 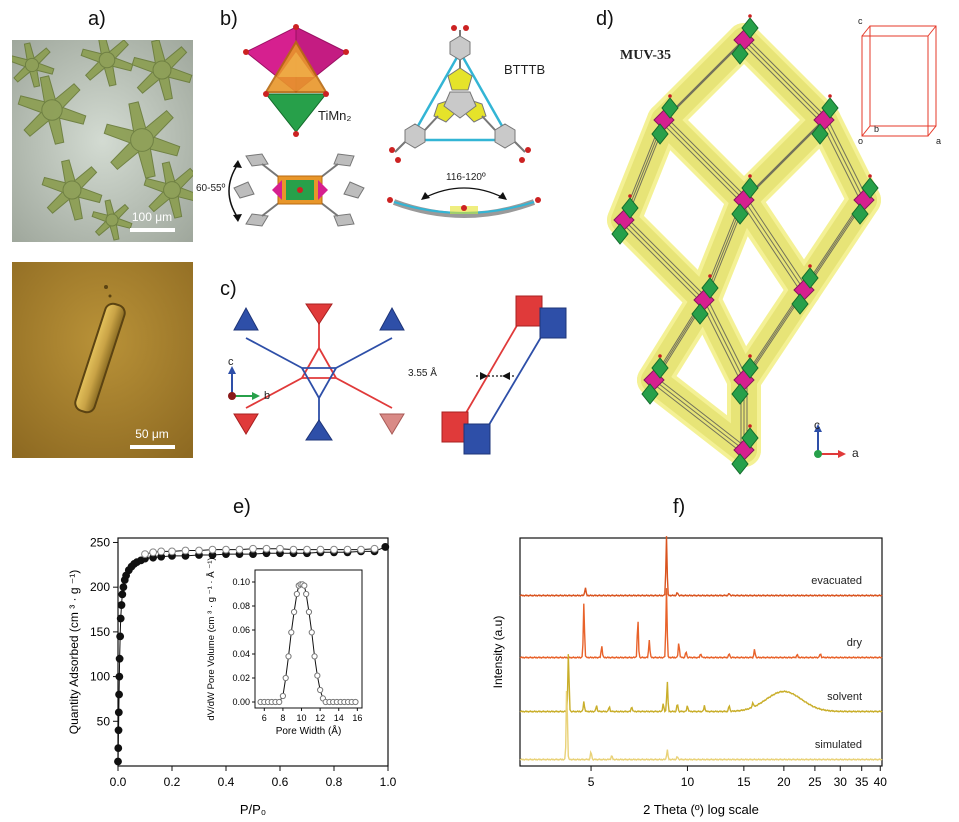 I want to click on distance-label: 3.55 Å, so click(x=422, y=373).